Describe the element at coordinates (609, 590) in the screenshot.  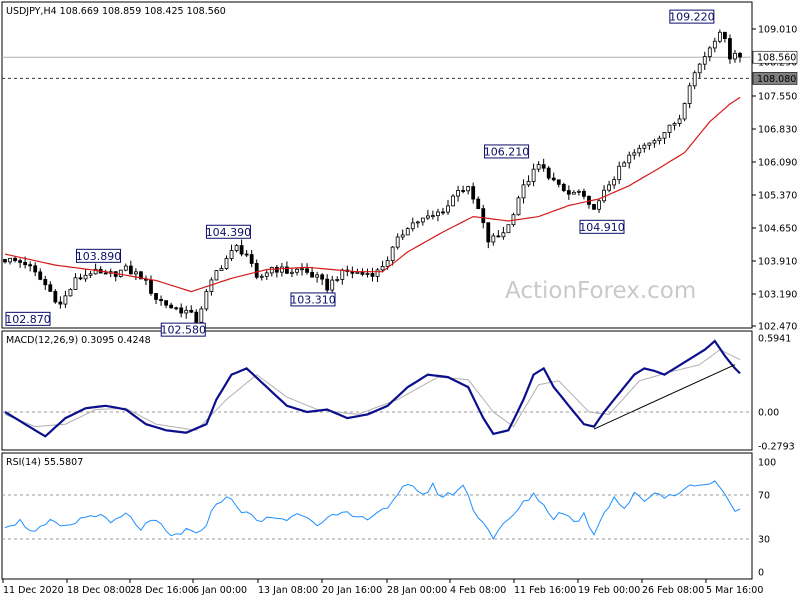
I see `x-tick-label: 19 Feb 00:00` at that location.